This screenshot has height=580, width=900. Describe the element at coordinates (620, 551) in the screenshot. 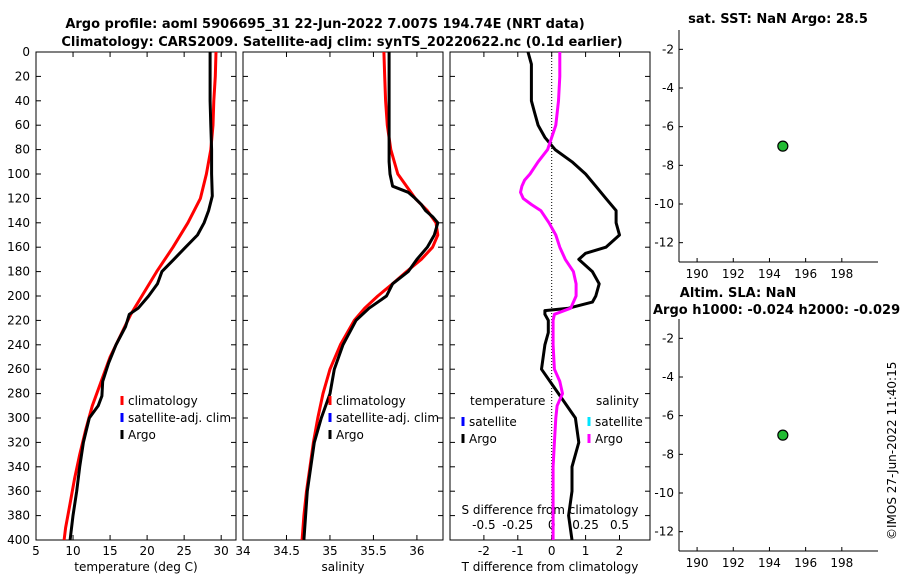

I see `difference-xtick-label: 2` at that location.